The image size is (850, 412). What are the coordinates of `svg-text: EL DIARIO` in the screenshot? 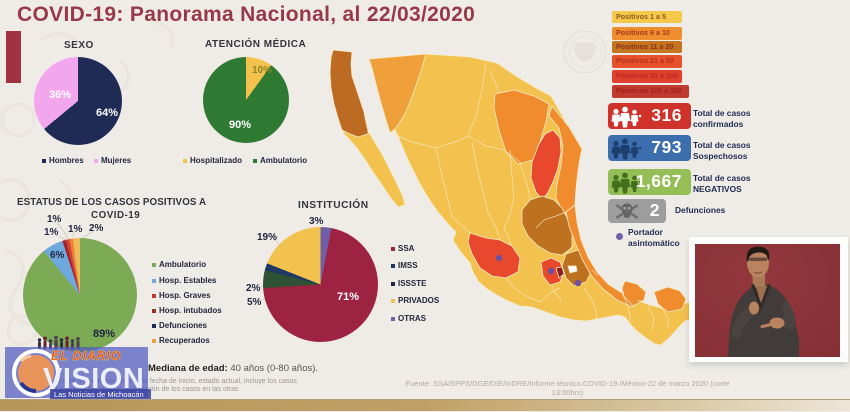 It's located at (86, 356).